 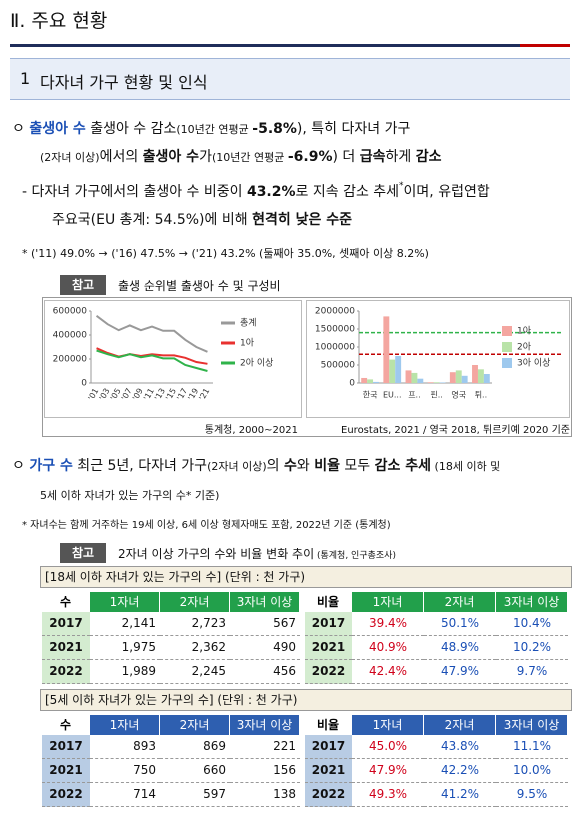 What do you see at coordinates (310, 157) in the screenshot?
I see `text: -6.9%` at bounding box center [310, 157].